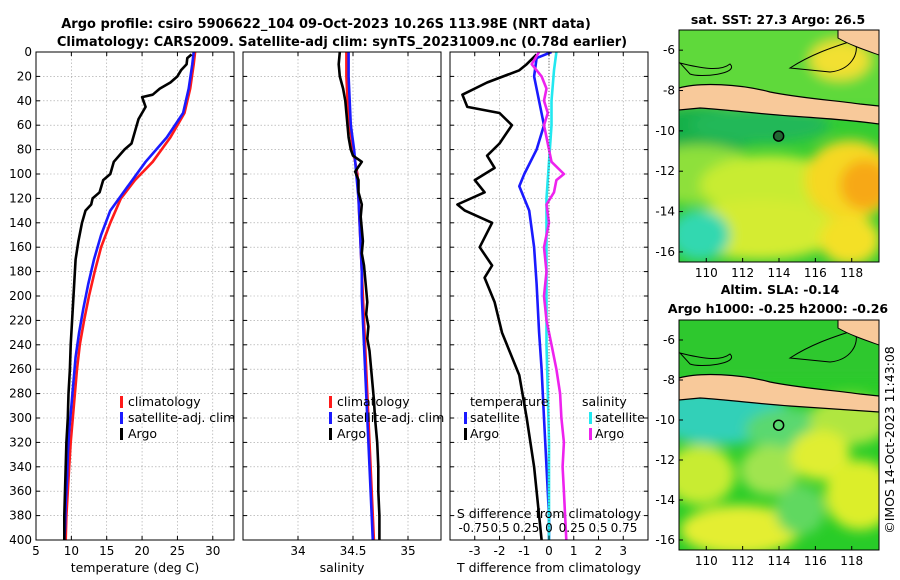 The width and height of the screenshot is (900, 580). I want to click on series-line-s-satellite, so click(551, 296).